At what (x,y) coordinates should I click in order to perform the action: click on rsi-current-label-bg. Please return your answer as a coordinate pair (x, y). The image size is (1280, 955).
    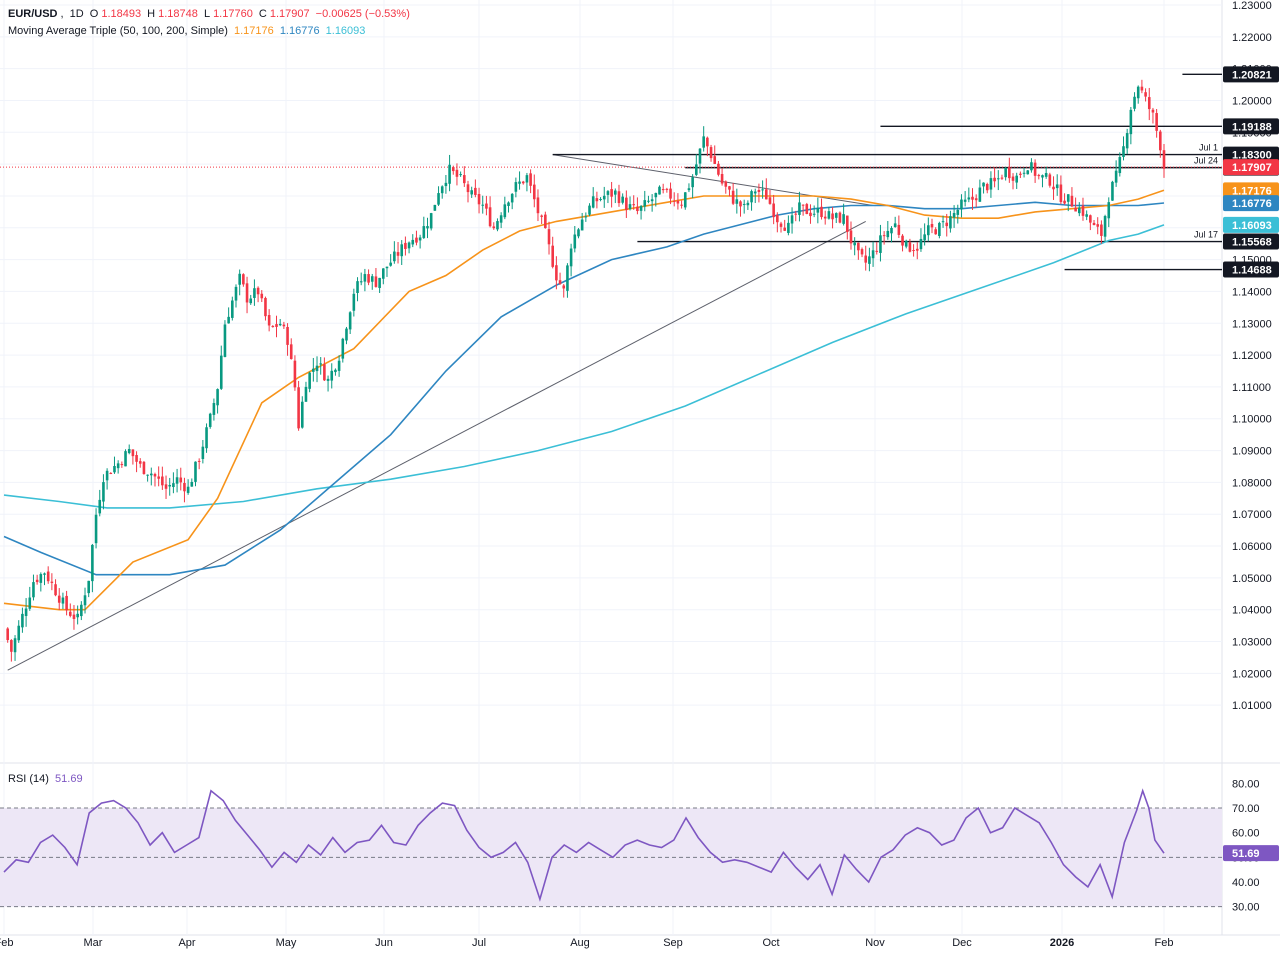
    Looking at the image, I should click on (1251, 853).